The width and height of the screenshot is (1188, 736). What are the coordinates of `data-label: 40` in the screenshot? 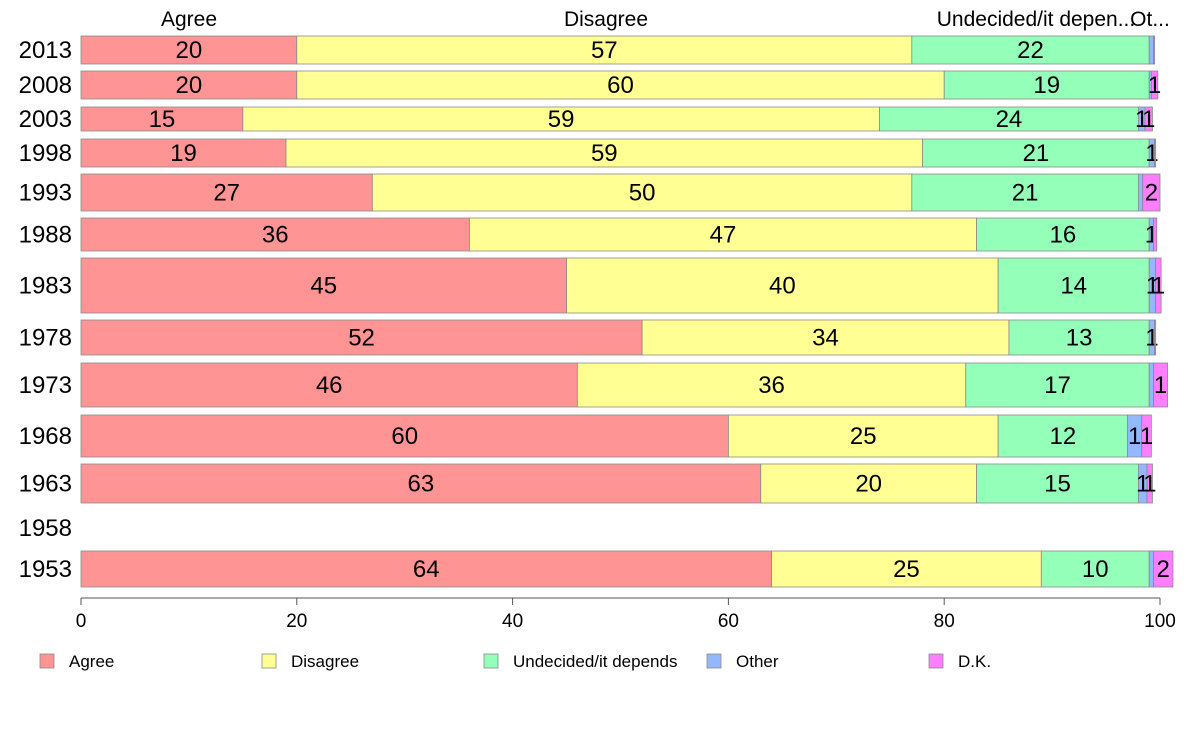 It's located at (782, 286).